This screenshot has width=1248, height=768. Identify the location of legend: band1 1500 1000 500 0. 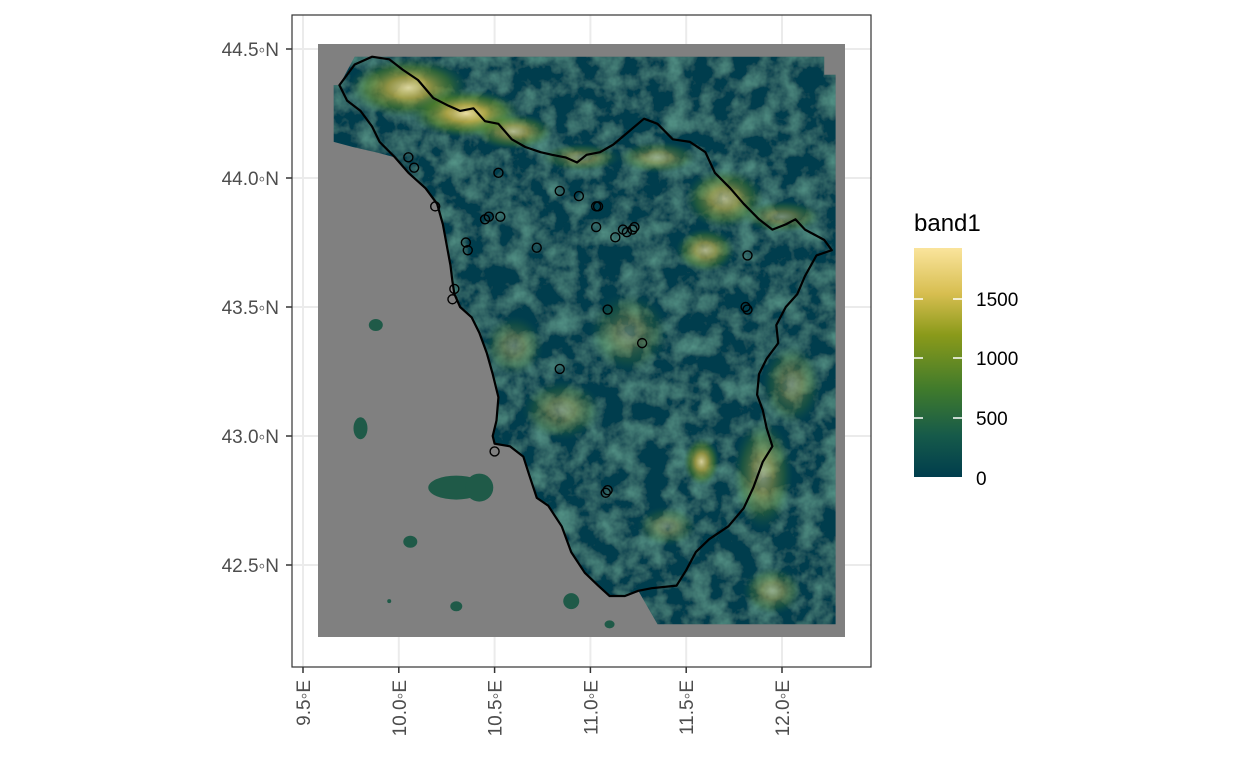
(966, 350).